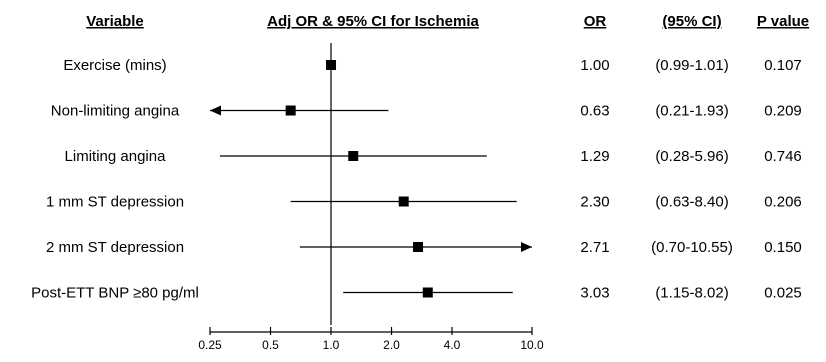 The width and height of the screenshot is (826, 362). Describe the element at coordinates (594, 247) in the screenshot. I see `or-value: 2.71` at that location.